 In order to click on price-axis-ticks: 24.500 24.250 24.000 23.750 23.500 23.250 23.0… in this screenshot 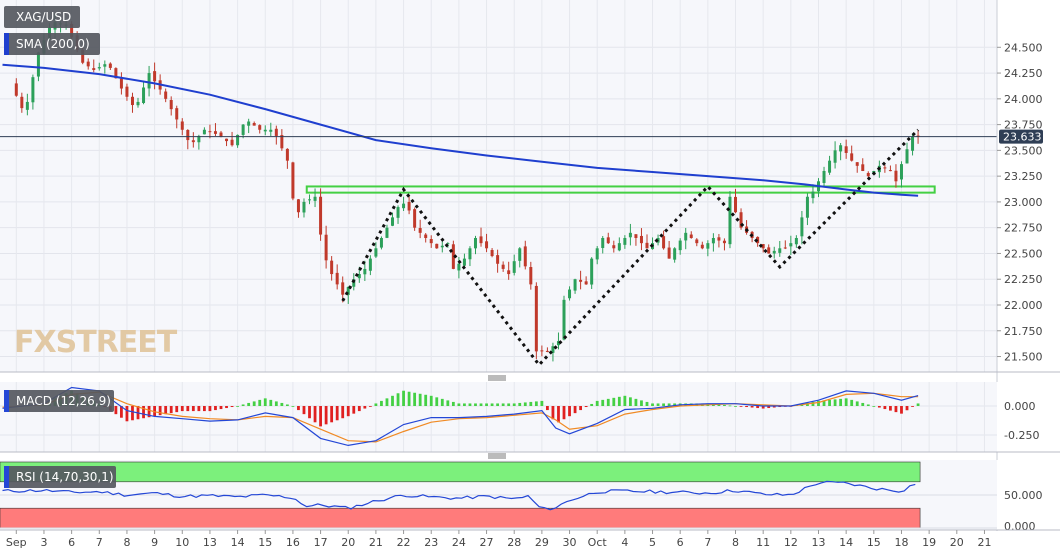, I will do `click(1020, 202)`.